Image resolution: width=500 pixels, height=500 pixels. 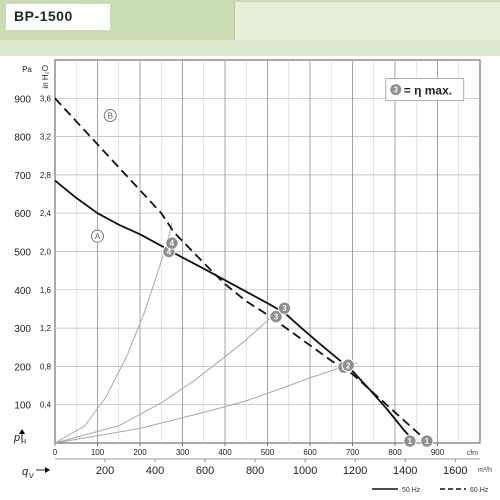 I want to click on y-tick-inh2o: 1,2, so click(x=46, y=328).